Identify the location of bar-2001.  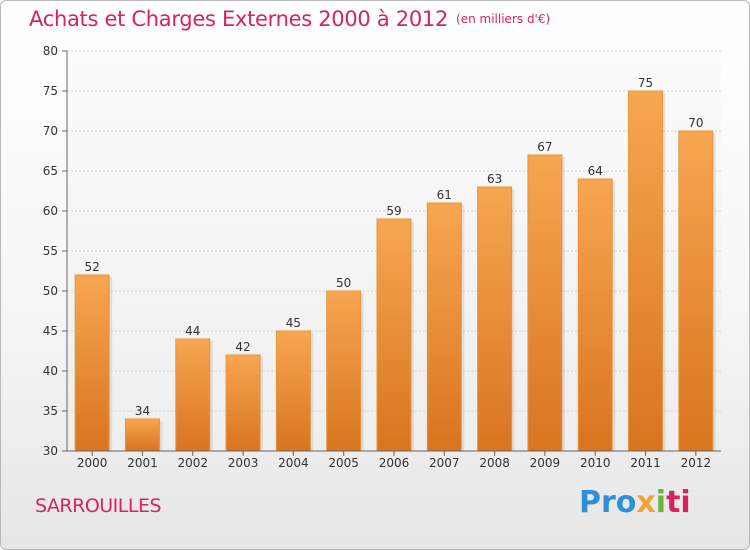
(142, 435).